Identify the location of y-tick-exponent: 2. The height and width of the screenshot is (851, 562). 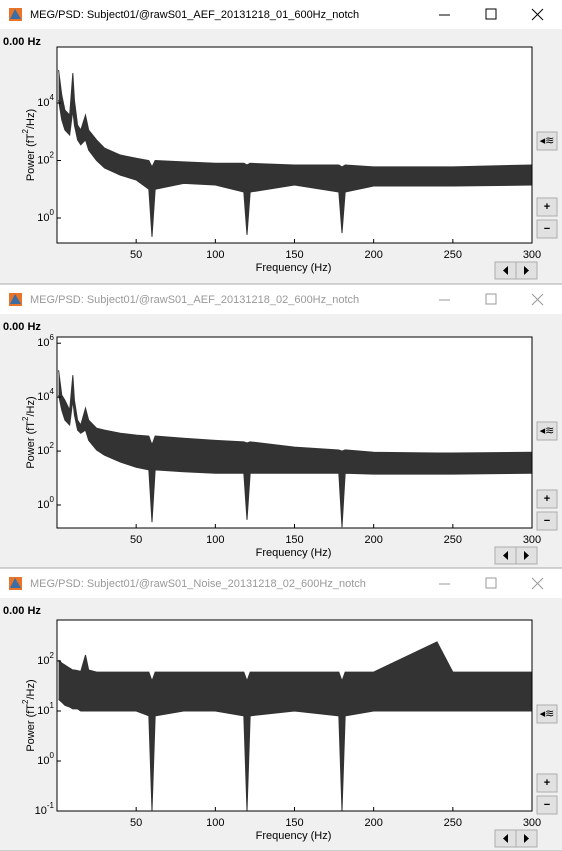
(52, 445).